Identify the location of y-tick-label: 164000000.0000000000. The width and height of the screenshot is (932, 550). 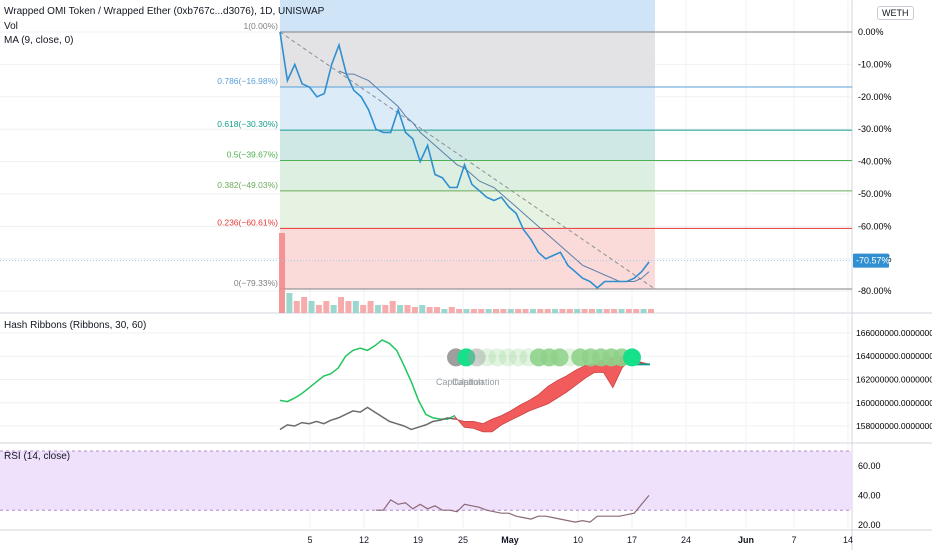
(894, 356).